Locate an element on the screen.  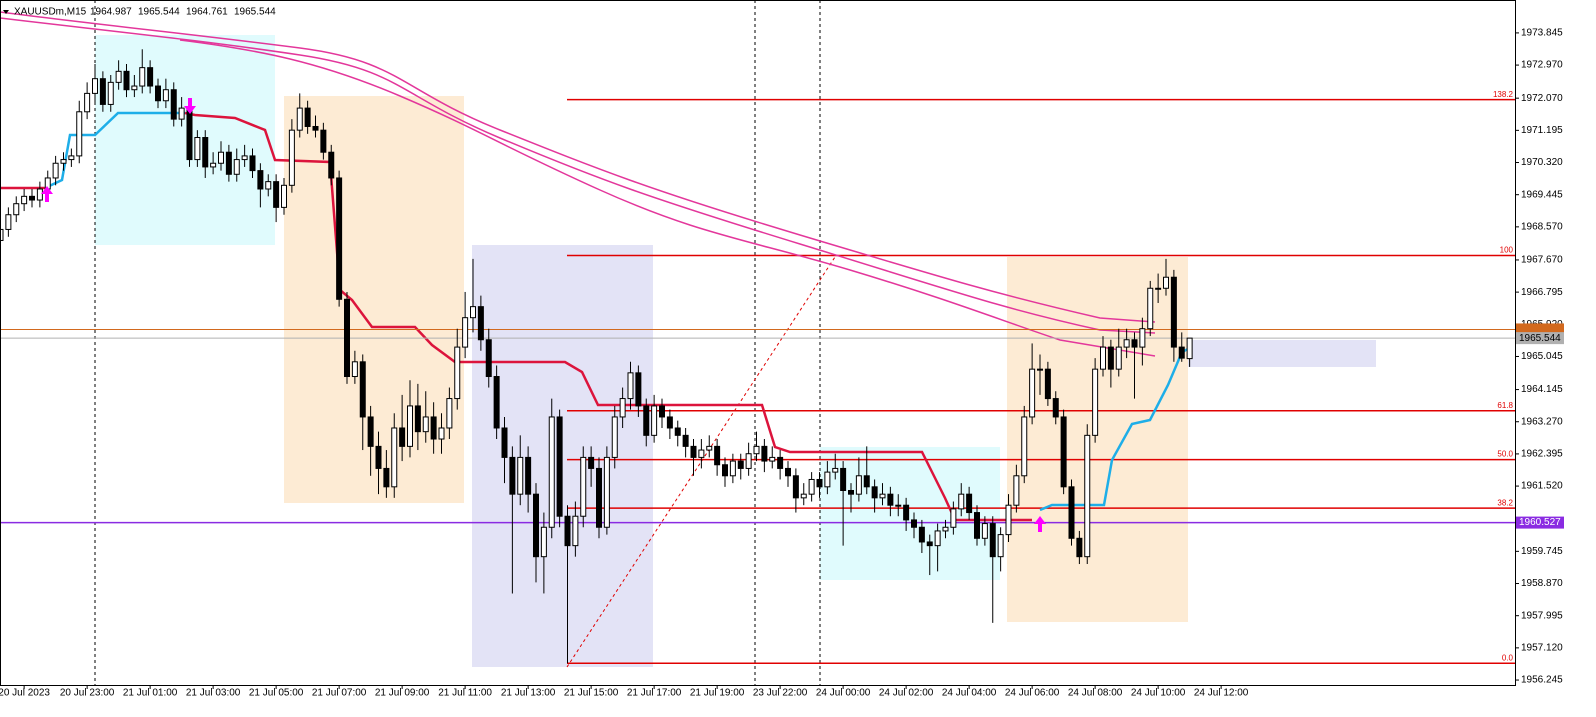
fib-label: 0.0 is located at coordinates (1508, 657).